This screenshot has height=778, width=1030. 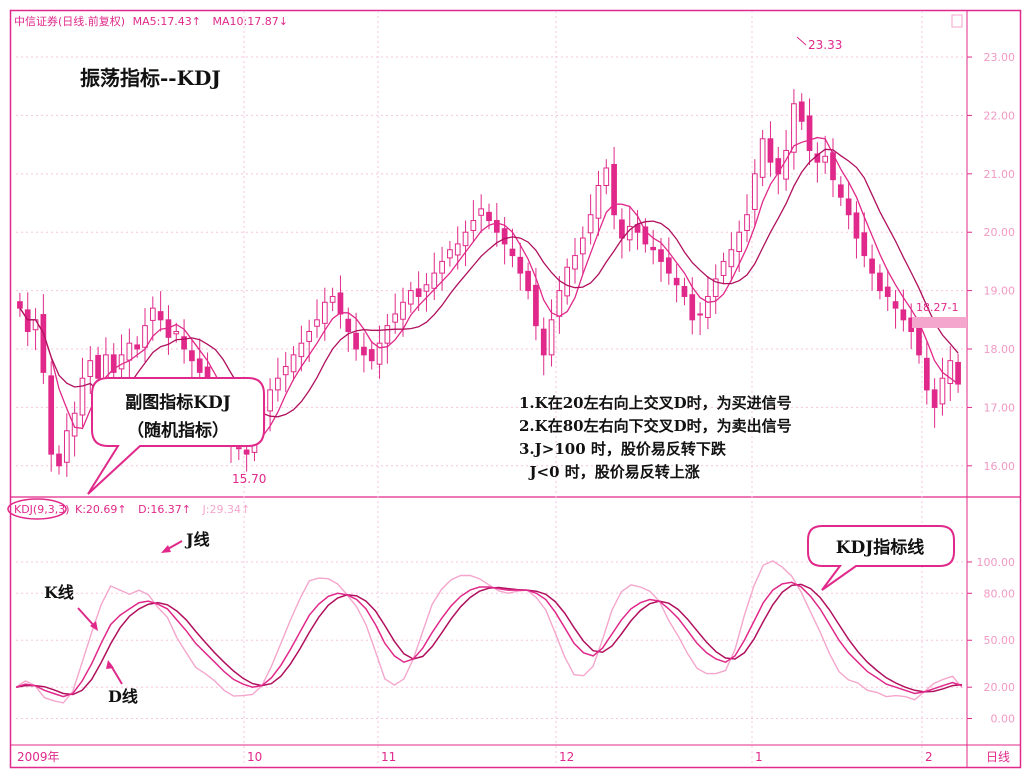 What do you see at coordinates (59, 592) in the screenshot?
I see `svg-text: K线` at bounding box center [59, 592].